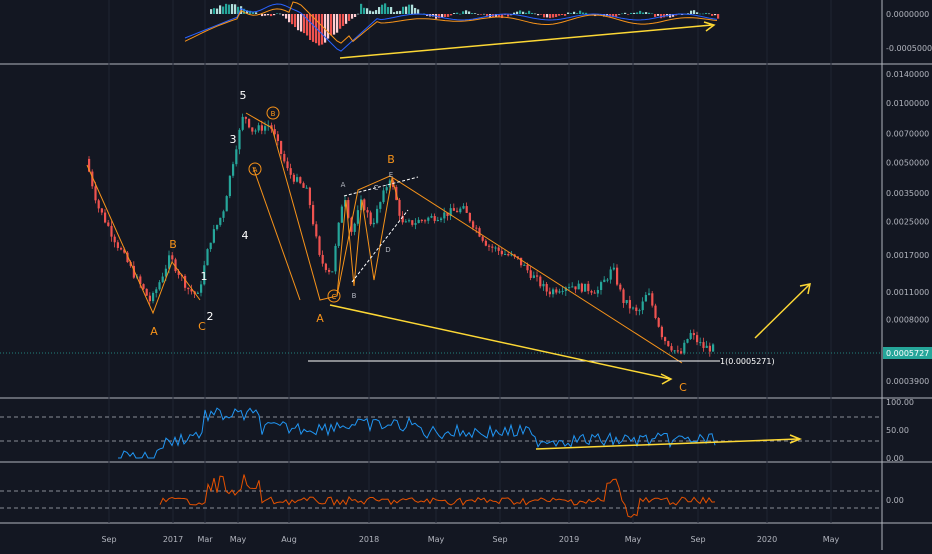  What do you see at coordinates (276, 233) in the screenshot?
I see `wave-line-mid` at bounding box center [276, 233].